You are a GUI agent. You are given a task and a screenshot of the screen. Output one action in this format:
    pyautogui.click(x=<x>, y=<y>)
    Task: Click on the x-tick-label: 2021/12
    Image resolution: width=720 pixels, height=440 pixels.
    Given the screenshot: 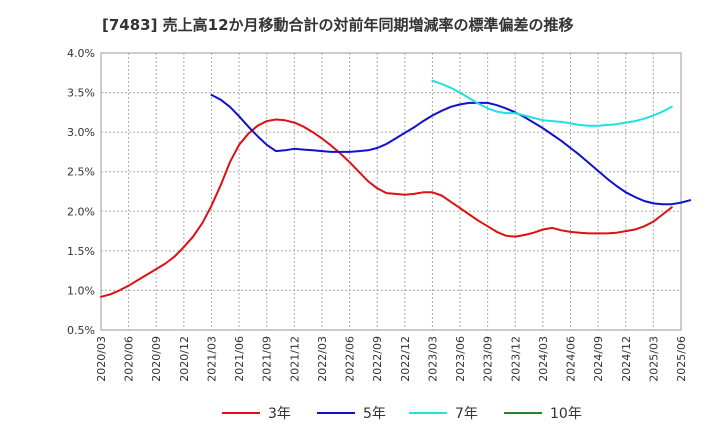 What is the action you would take?
    pyautogui.click(x=294, y=359)
    